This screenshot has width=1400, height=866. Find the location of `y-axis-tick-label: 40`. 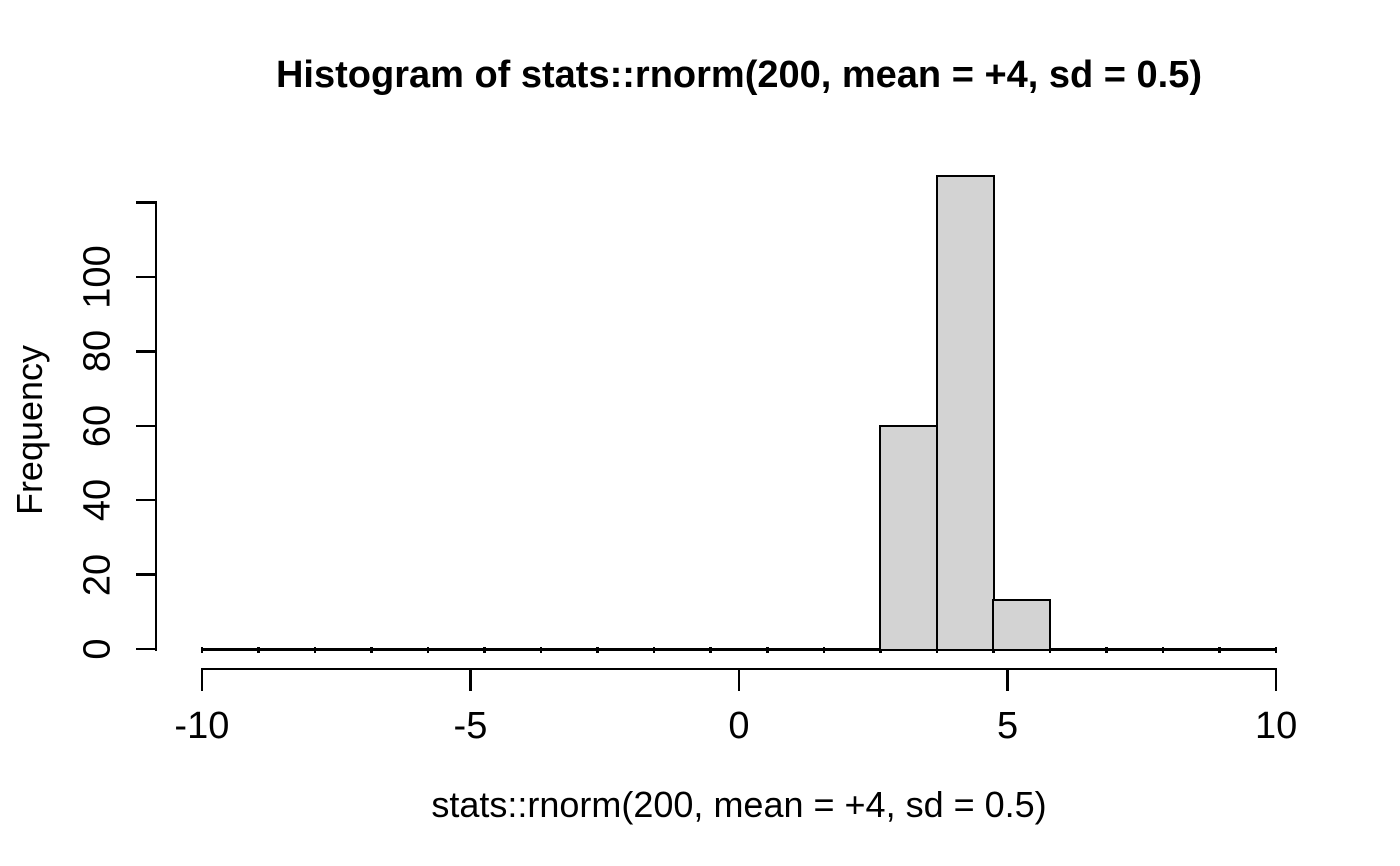

y-axis-tick-label: 40 is located at coordinates (97, 500).